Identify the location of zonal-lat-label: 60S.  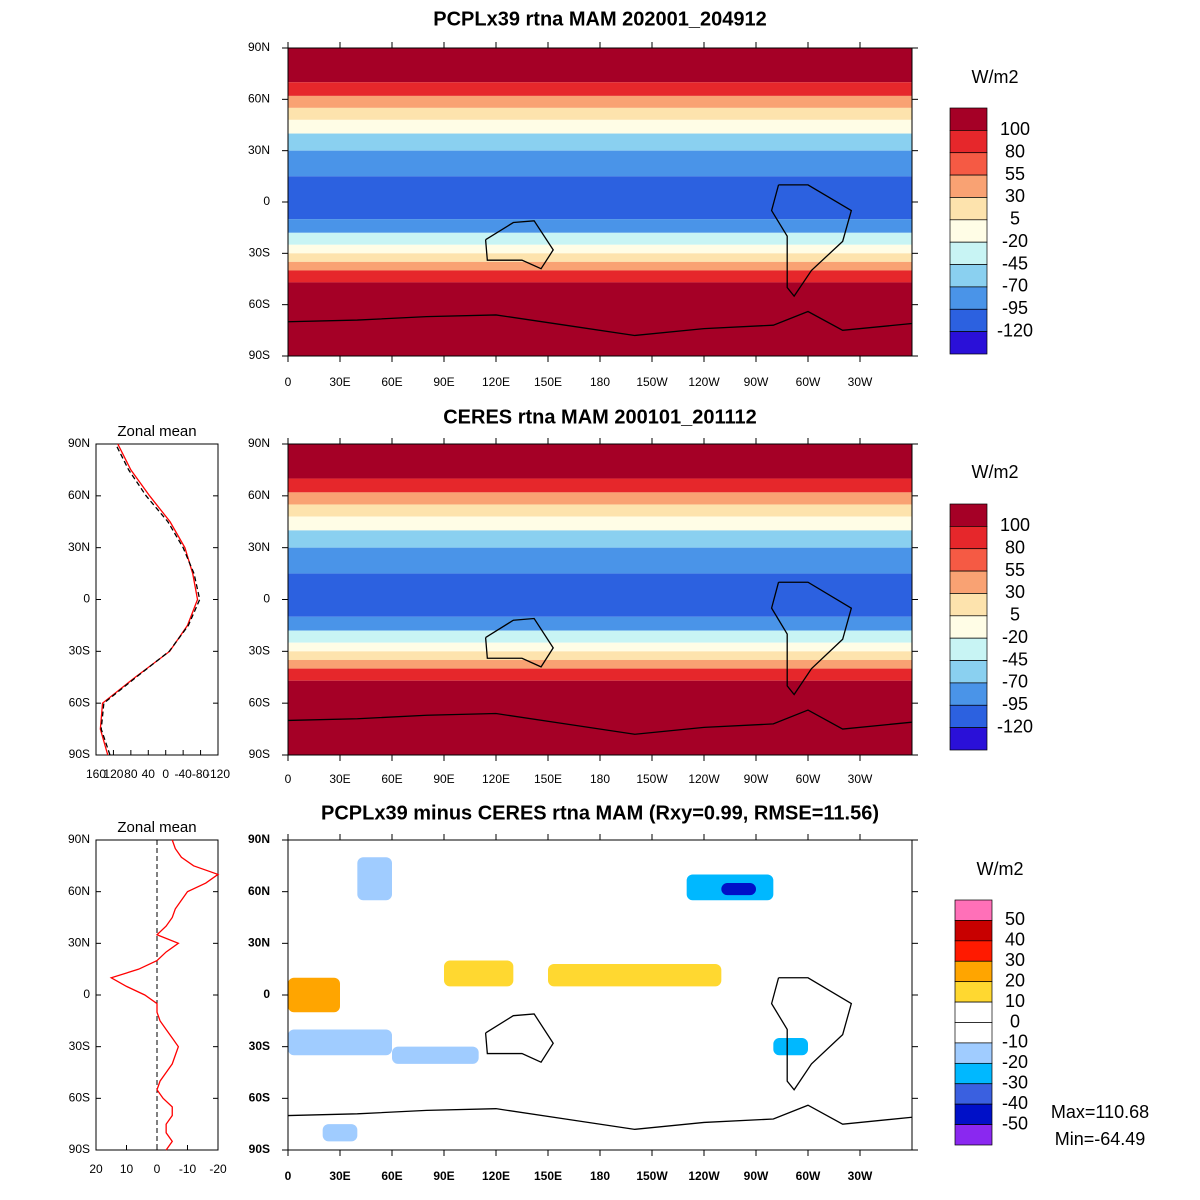
(79, 1098).